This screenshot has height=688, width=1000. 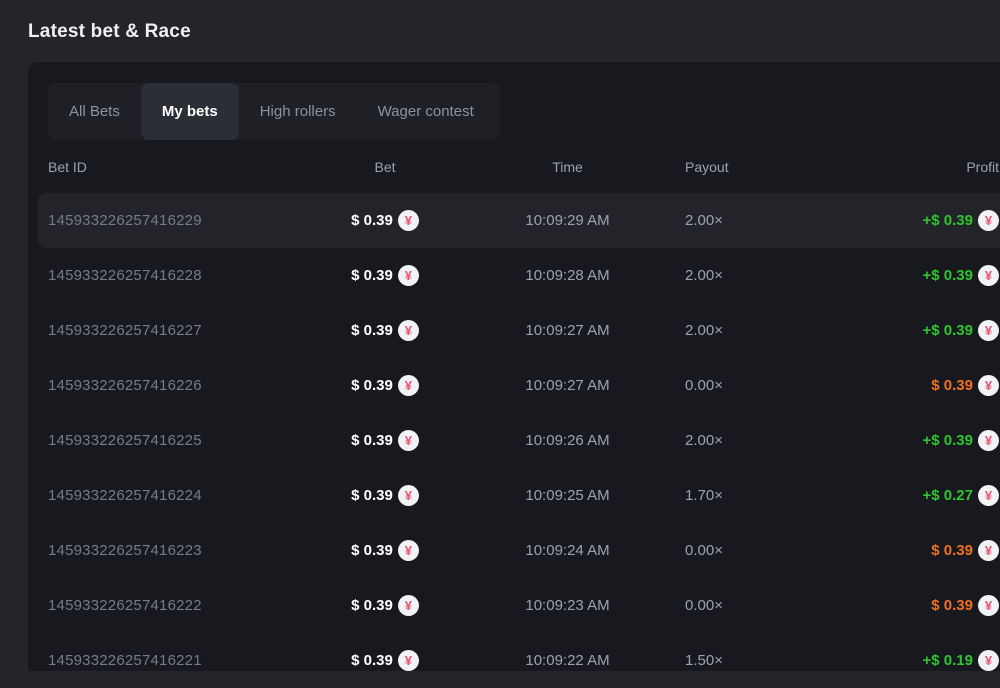 I want to click on bets-tabs: All Bets My bets High rollers Wager contest, so click(x=274, y=111).